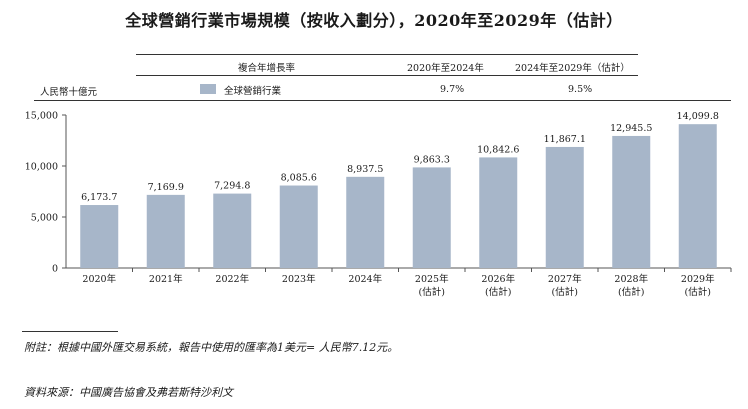 The image size is (748, 409). Describe the element at coordinates (267, 68) in the screenshot. I see `cagr-header: 複合年增長率` at that location.